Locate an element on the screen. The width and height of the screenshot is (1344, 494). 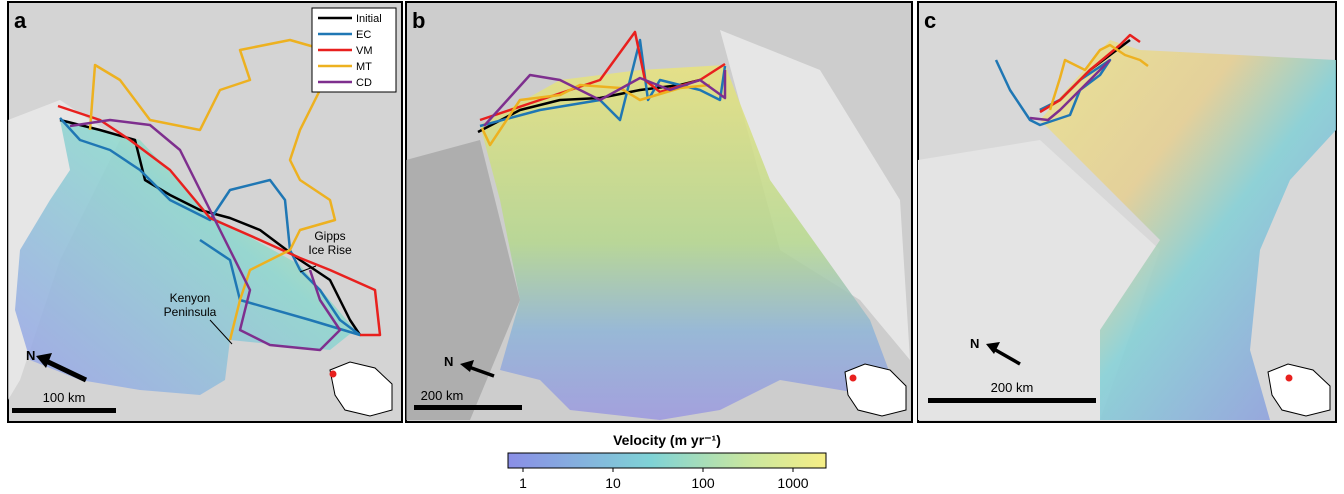
legend: Initial EC VM MT CD is located at coordinates (354, 50).